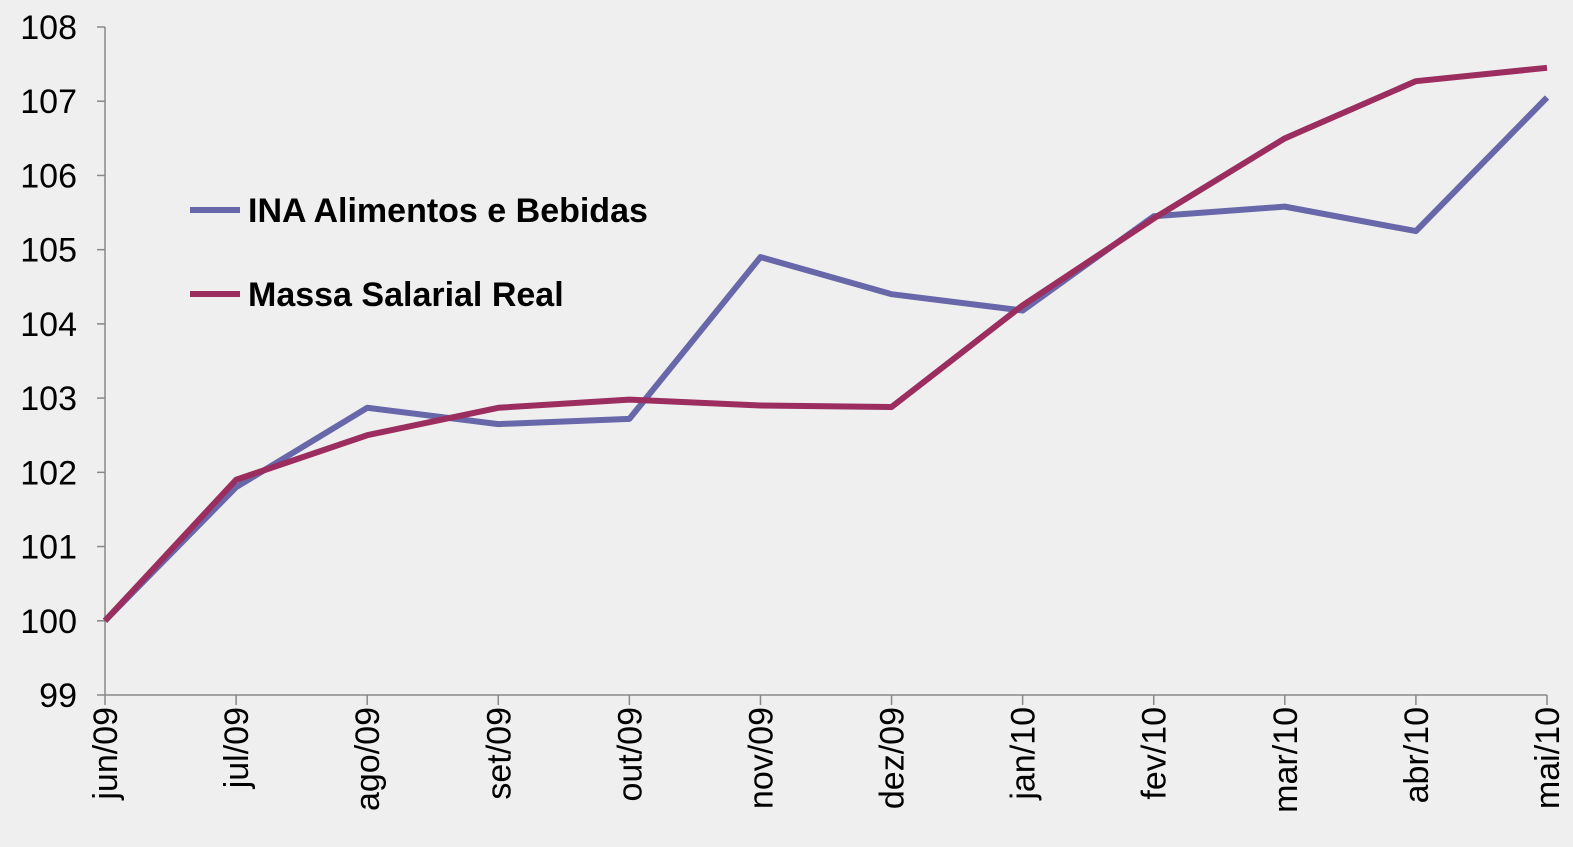  Describe the element at coordinates (630, 754) in the screenshot. I see `x-tick-label: out/09` at that location.